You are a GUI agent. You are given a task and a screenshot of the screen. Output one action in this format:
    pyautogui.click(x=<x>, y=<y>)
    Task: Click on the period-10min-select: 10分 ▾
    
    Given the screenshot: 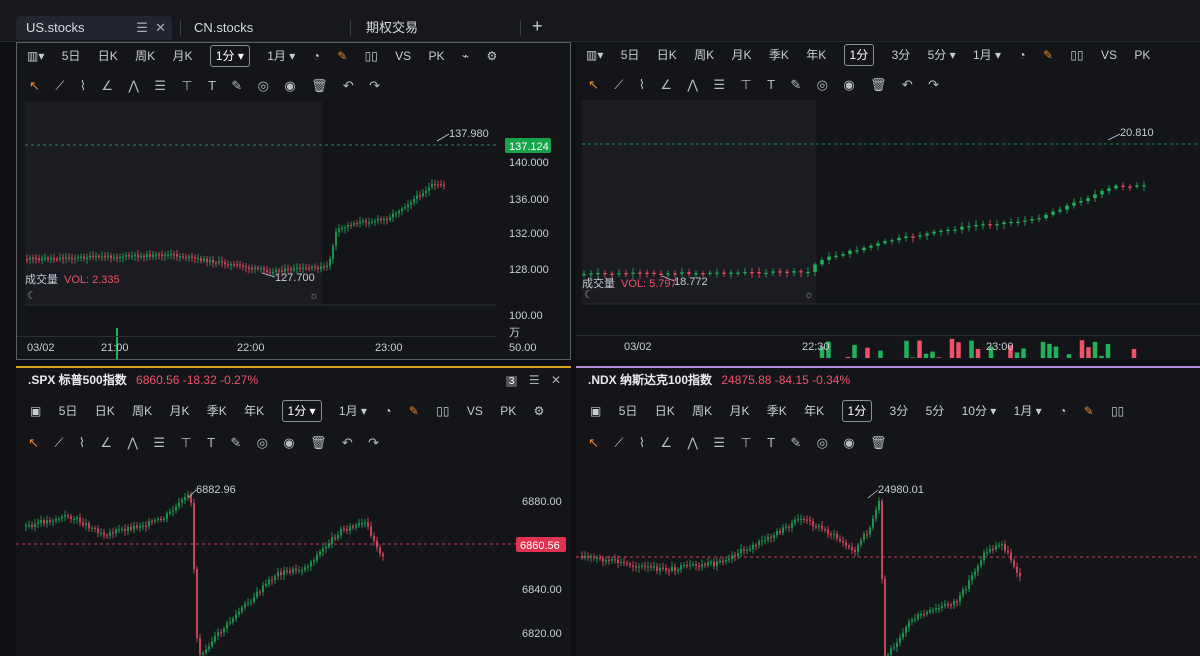 What is the action you would take?
    pyautogui.click(x=979, y=411)
    